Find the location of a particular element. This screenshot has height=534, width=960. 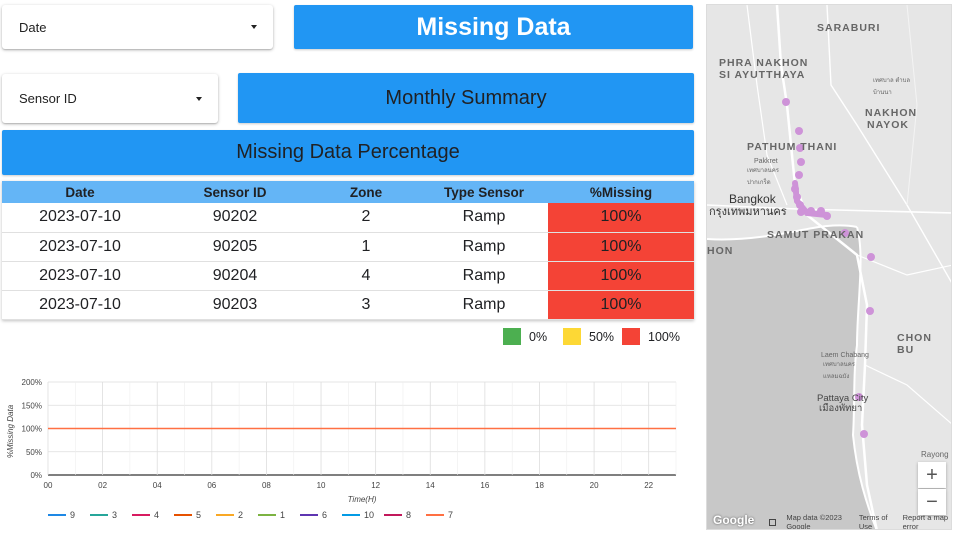

plus-icon: + is located at coordinates (932, 474).